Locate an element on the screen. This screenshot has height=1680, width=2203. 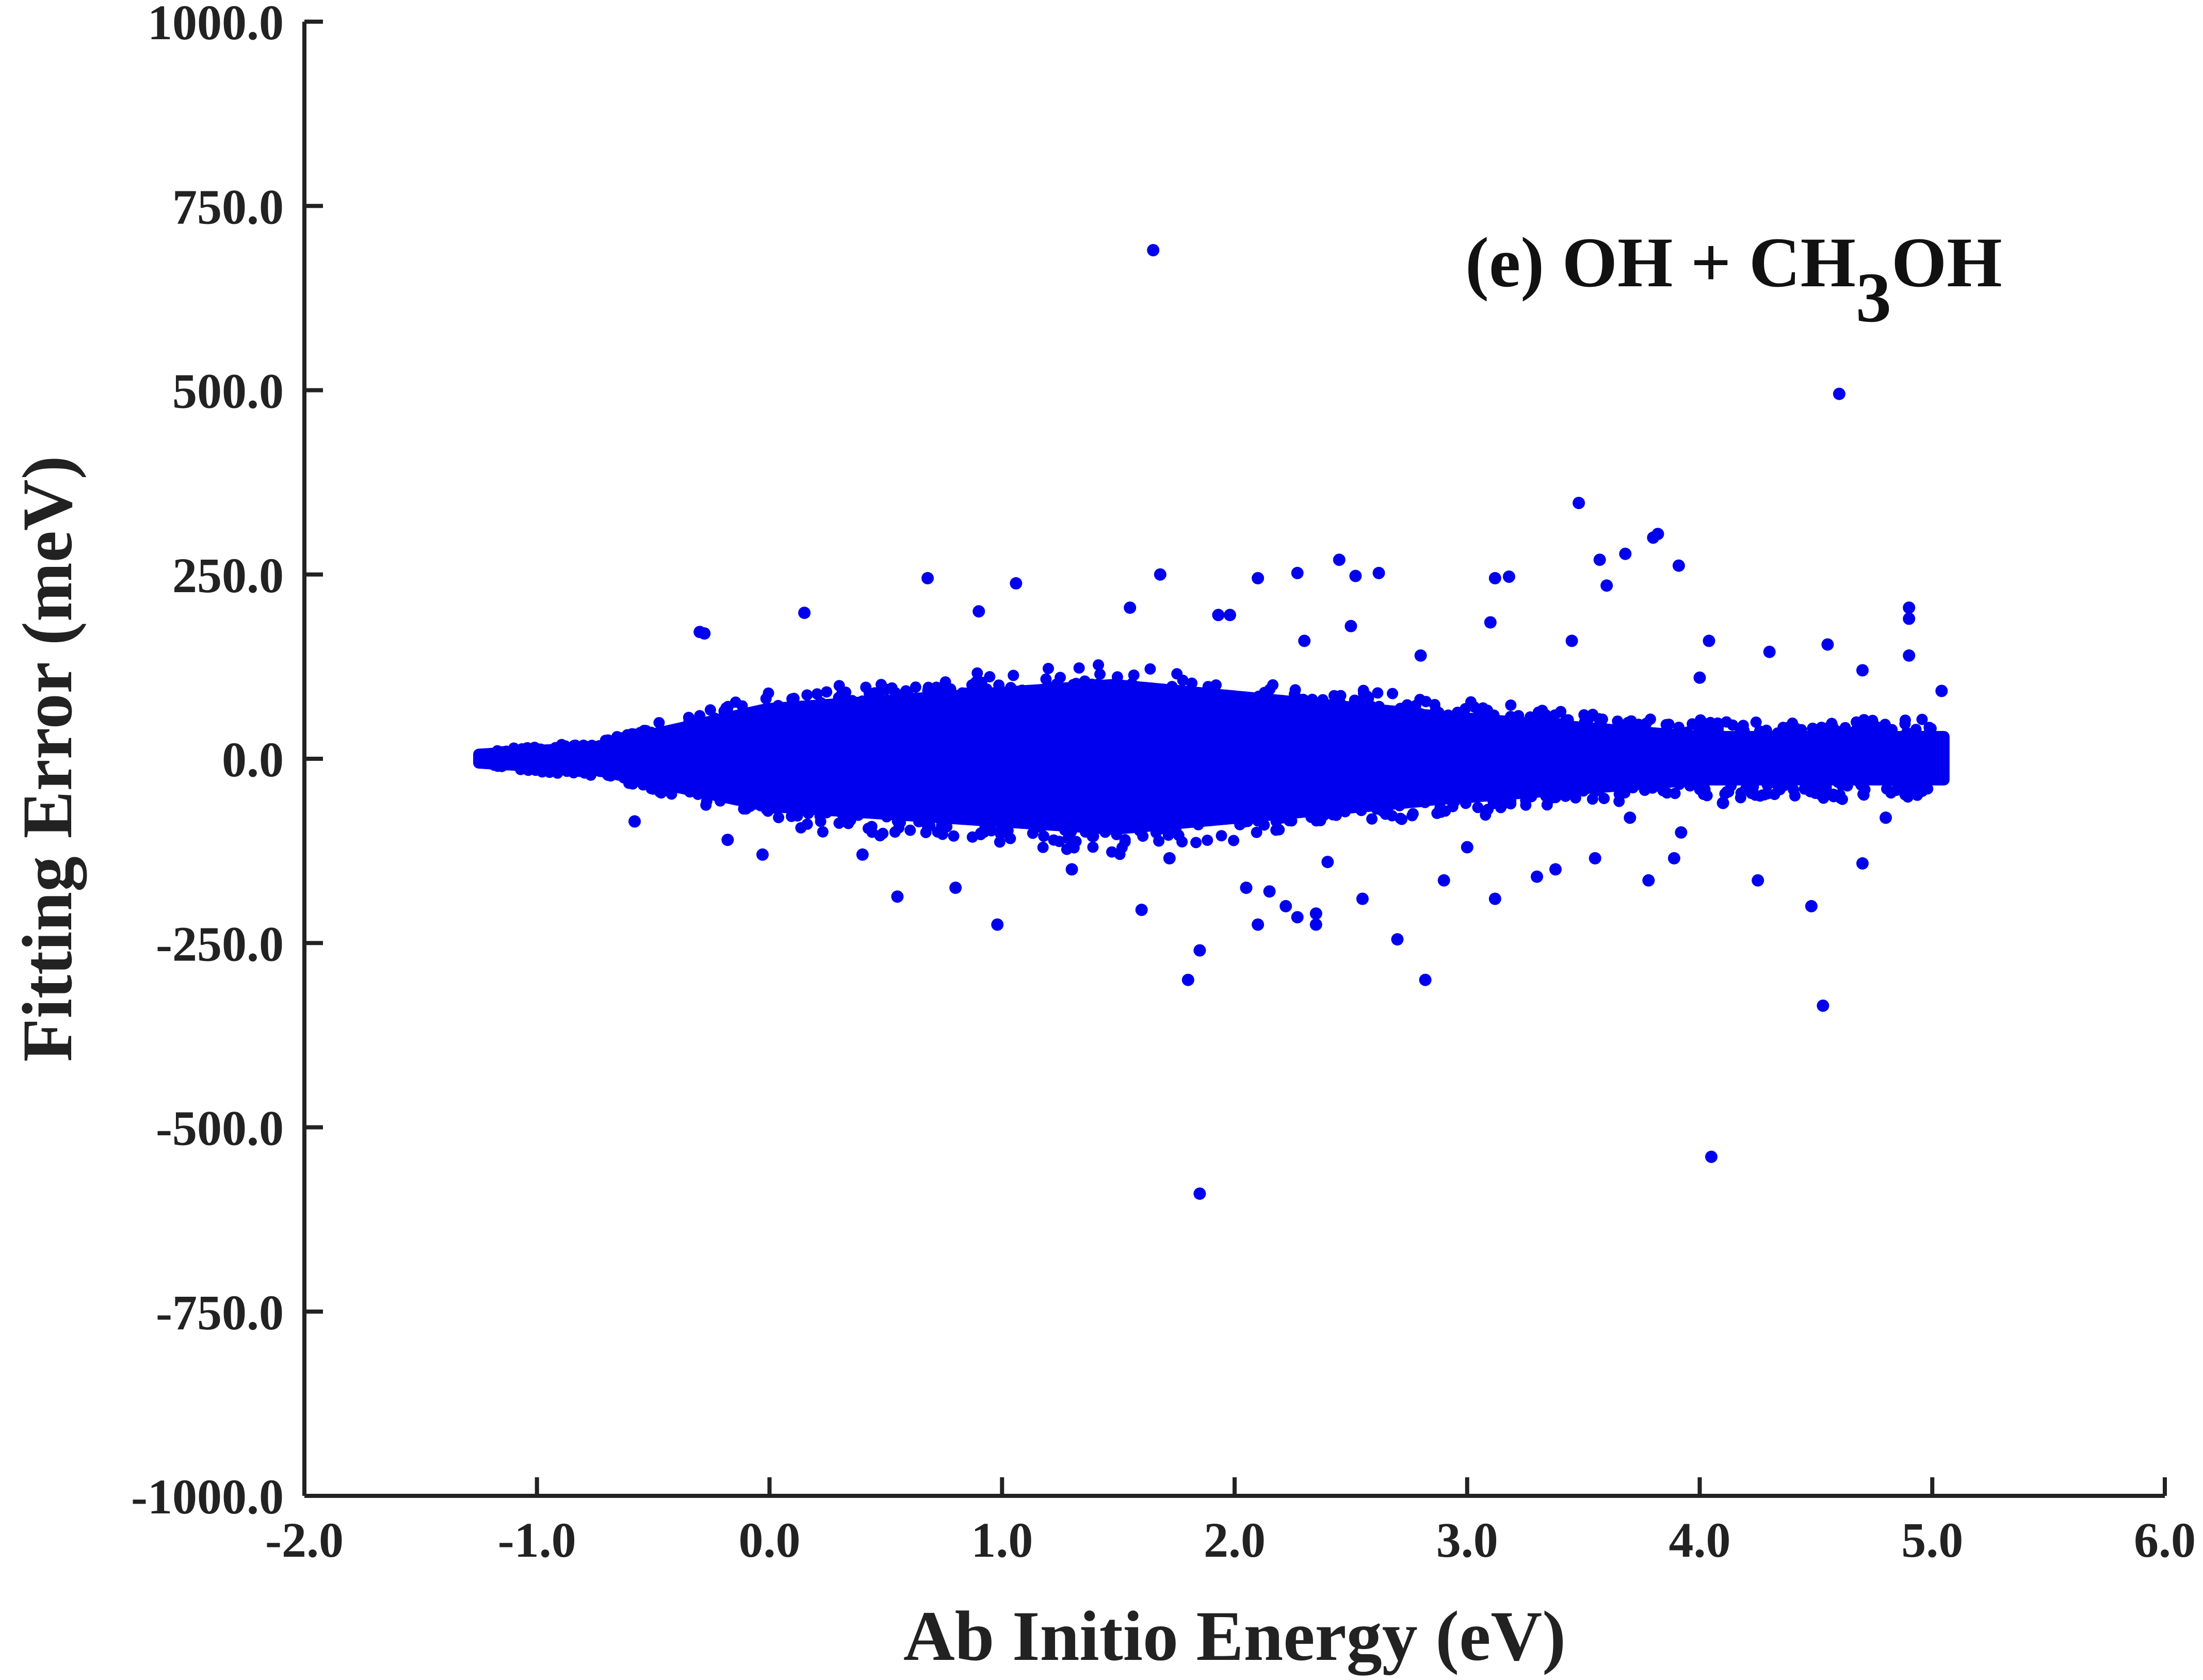
x-ticks: -2.0 -1.0 0.0 1.0 2.0 3.0 4.0 5.0 6.0 is located at coordinates (1230, 1522).